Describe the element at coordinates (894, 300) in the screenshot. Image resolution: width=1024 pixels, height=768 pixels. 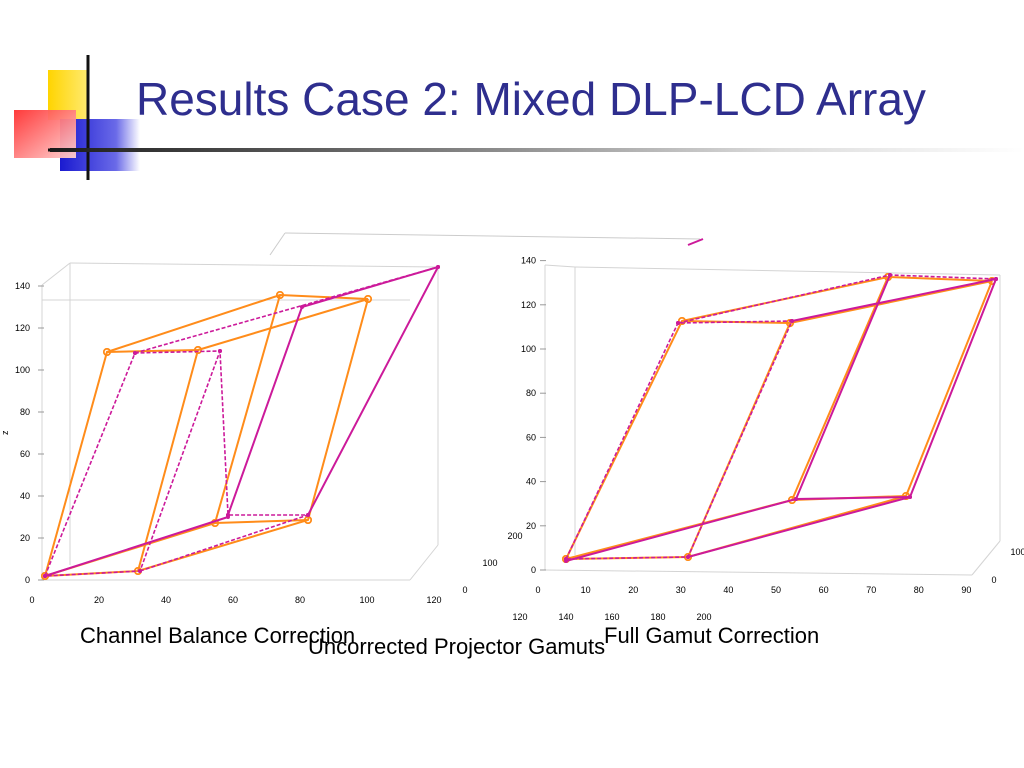
I see `right-magenta-top2` at that location.